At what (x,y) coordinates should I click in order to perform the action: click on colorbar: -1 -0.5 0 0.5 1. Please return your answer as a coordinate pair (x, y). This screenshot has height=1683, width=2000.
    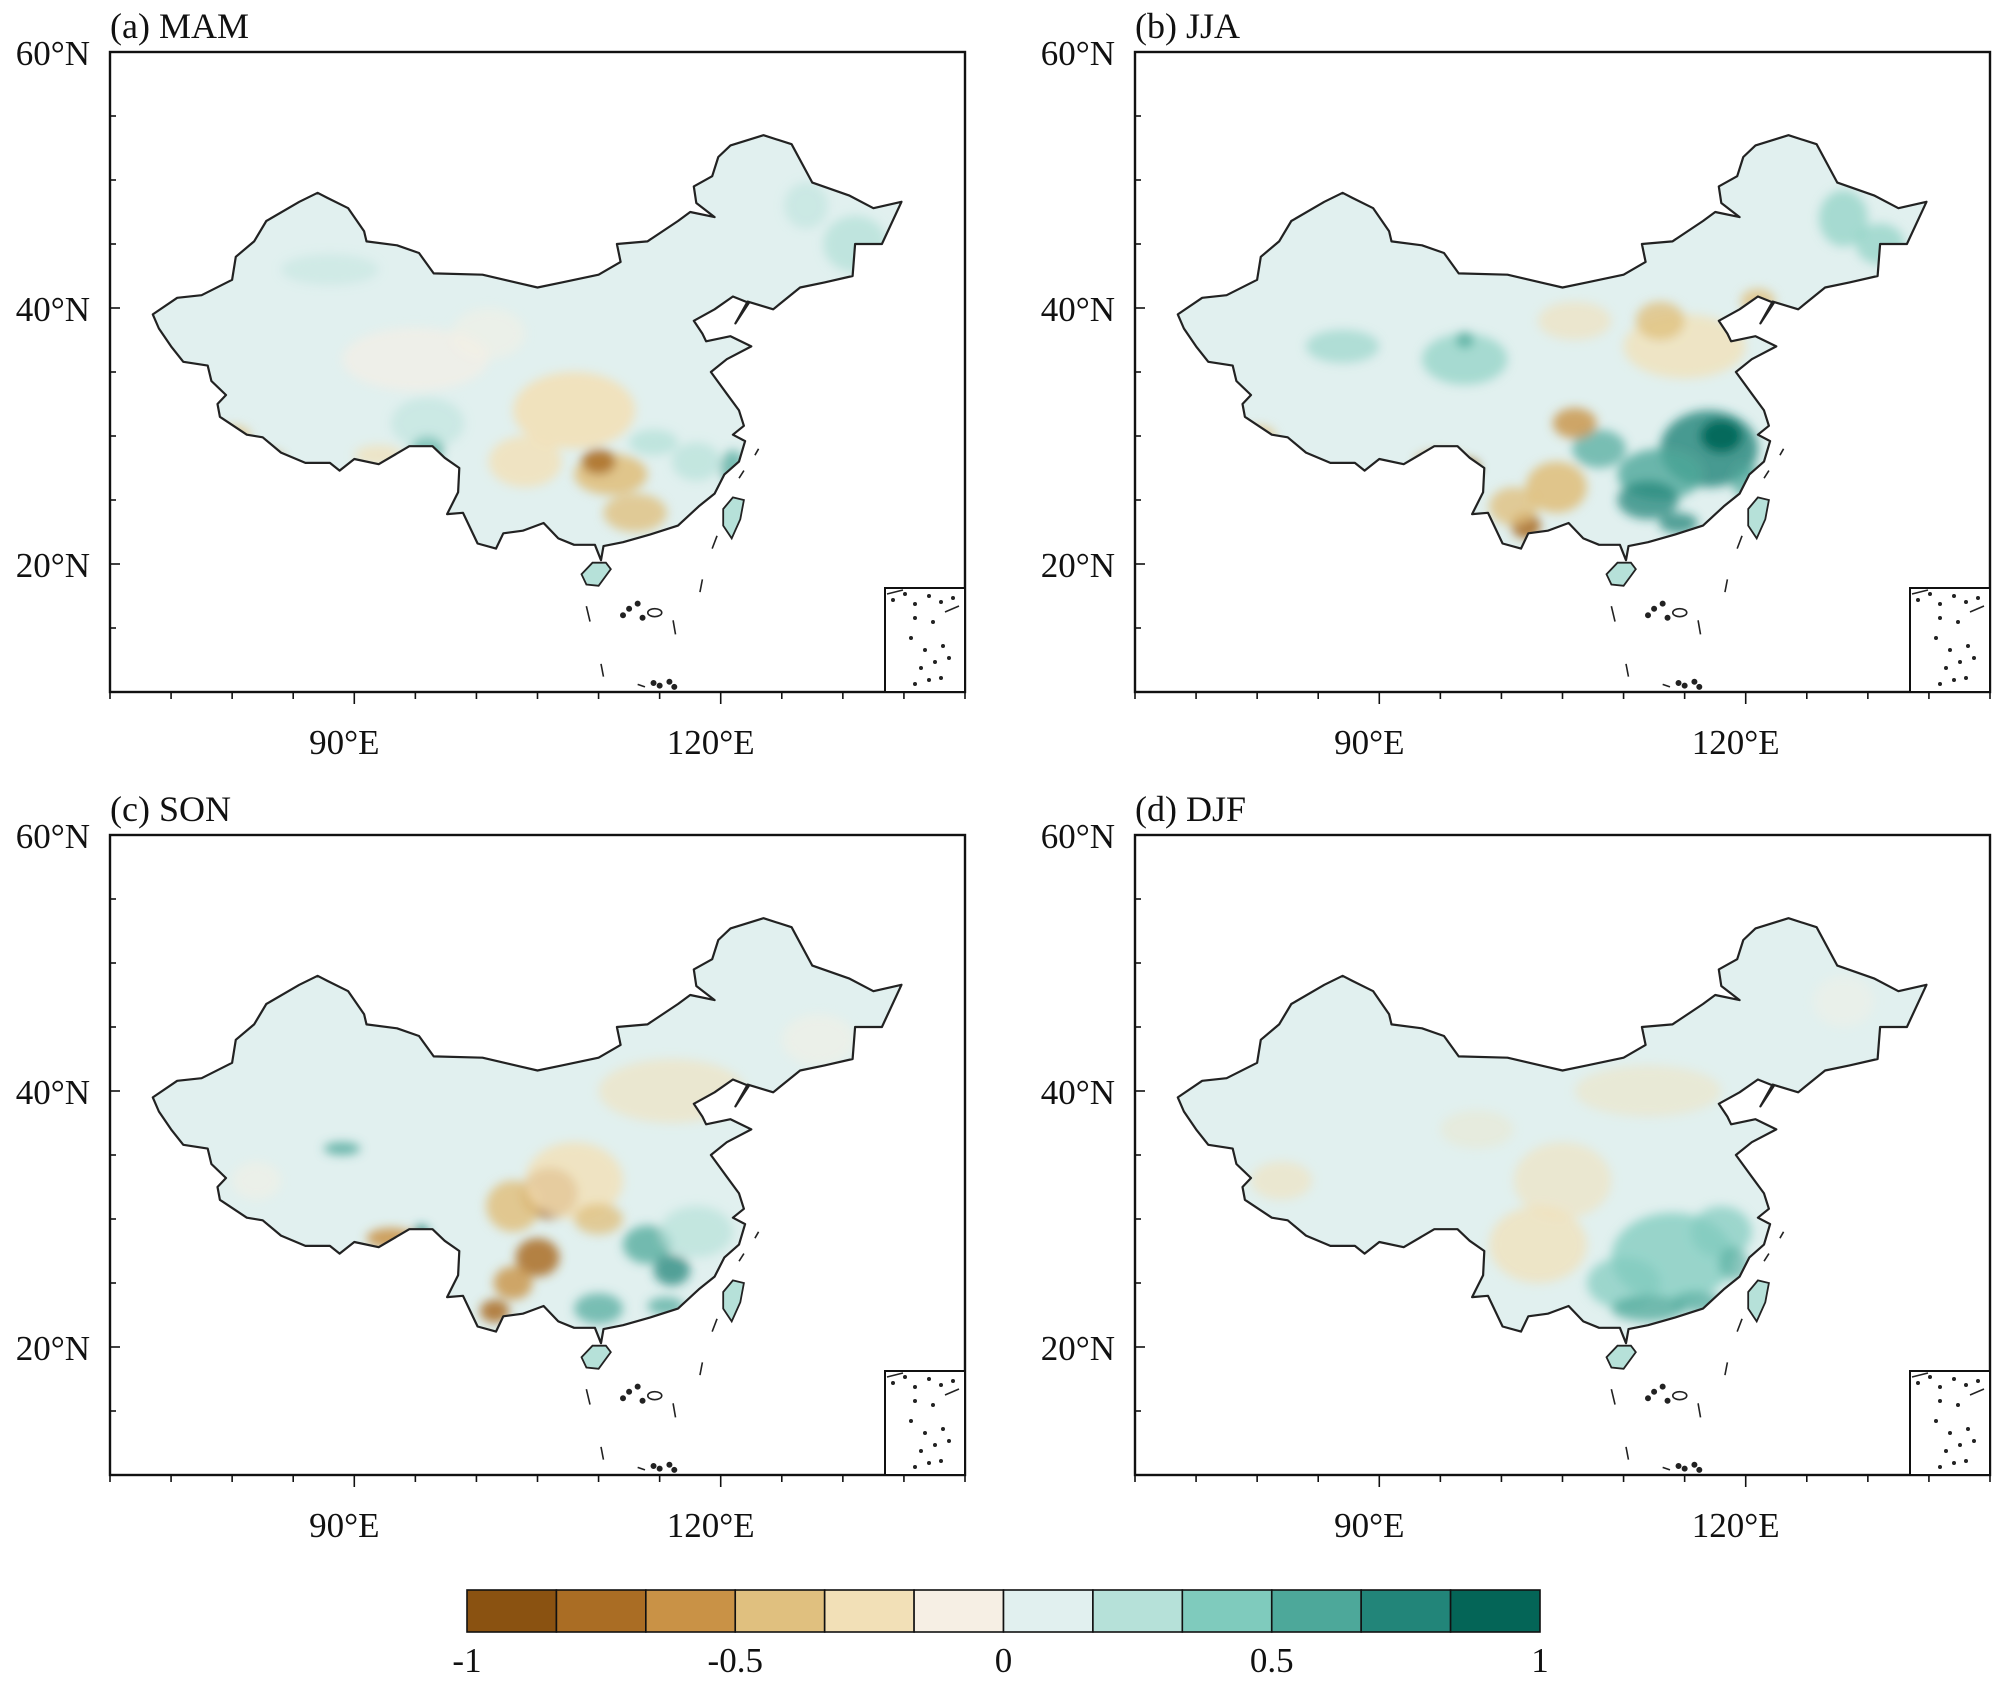
    Looking at the image, I should click on (1000, 1634).